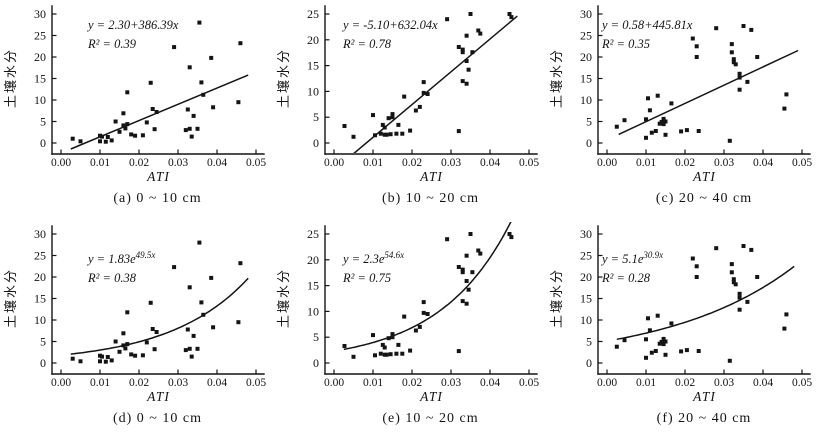 The image size is (820, 439). What do you see at coordinates (313, 260) in the screenshot?
I see `y-tick-label: 20` at bounding box center [313, 260].